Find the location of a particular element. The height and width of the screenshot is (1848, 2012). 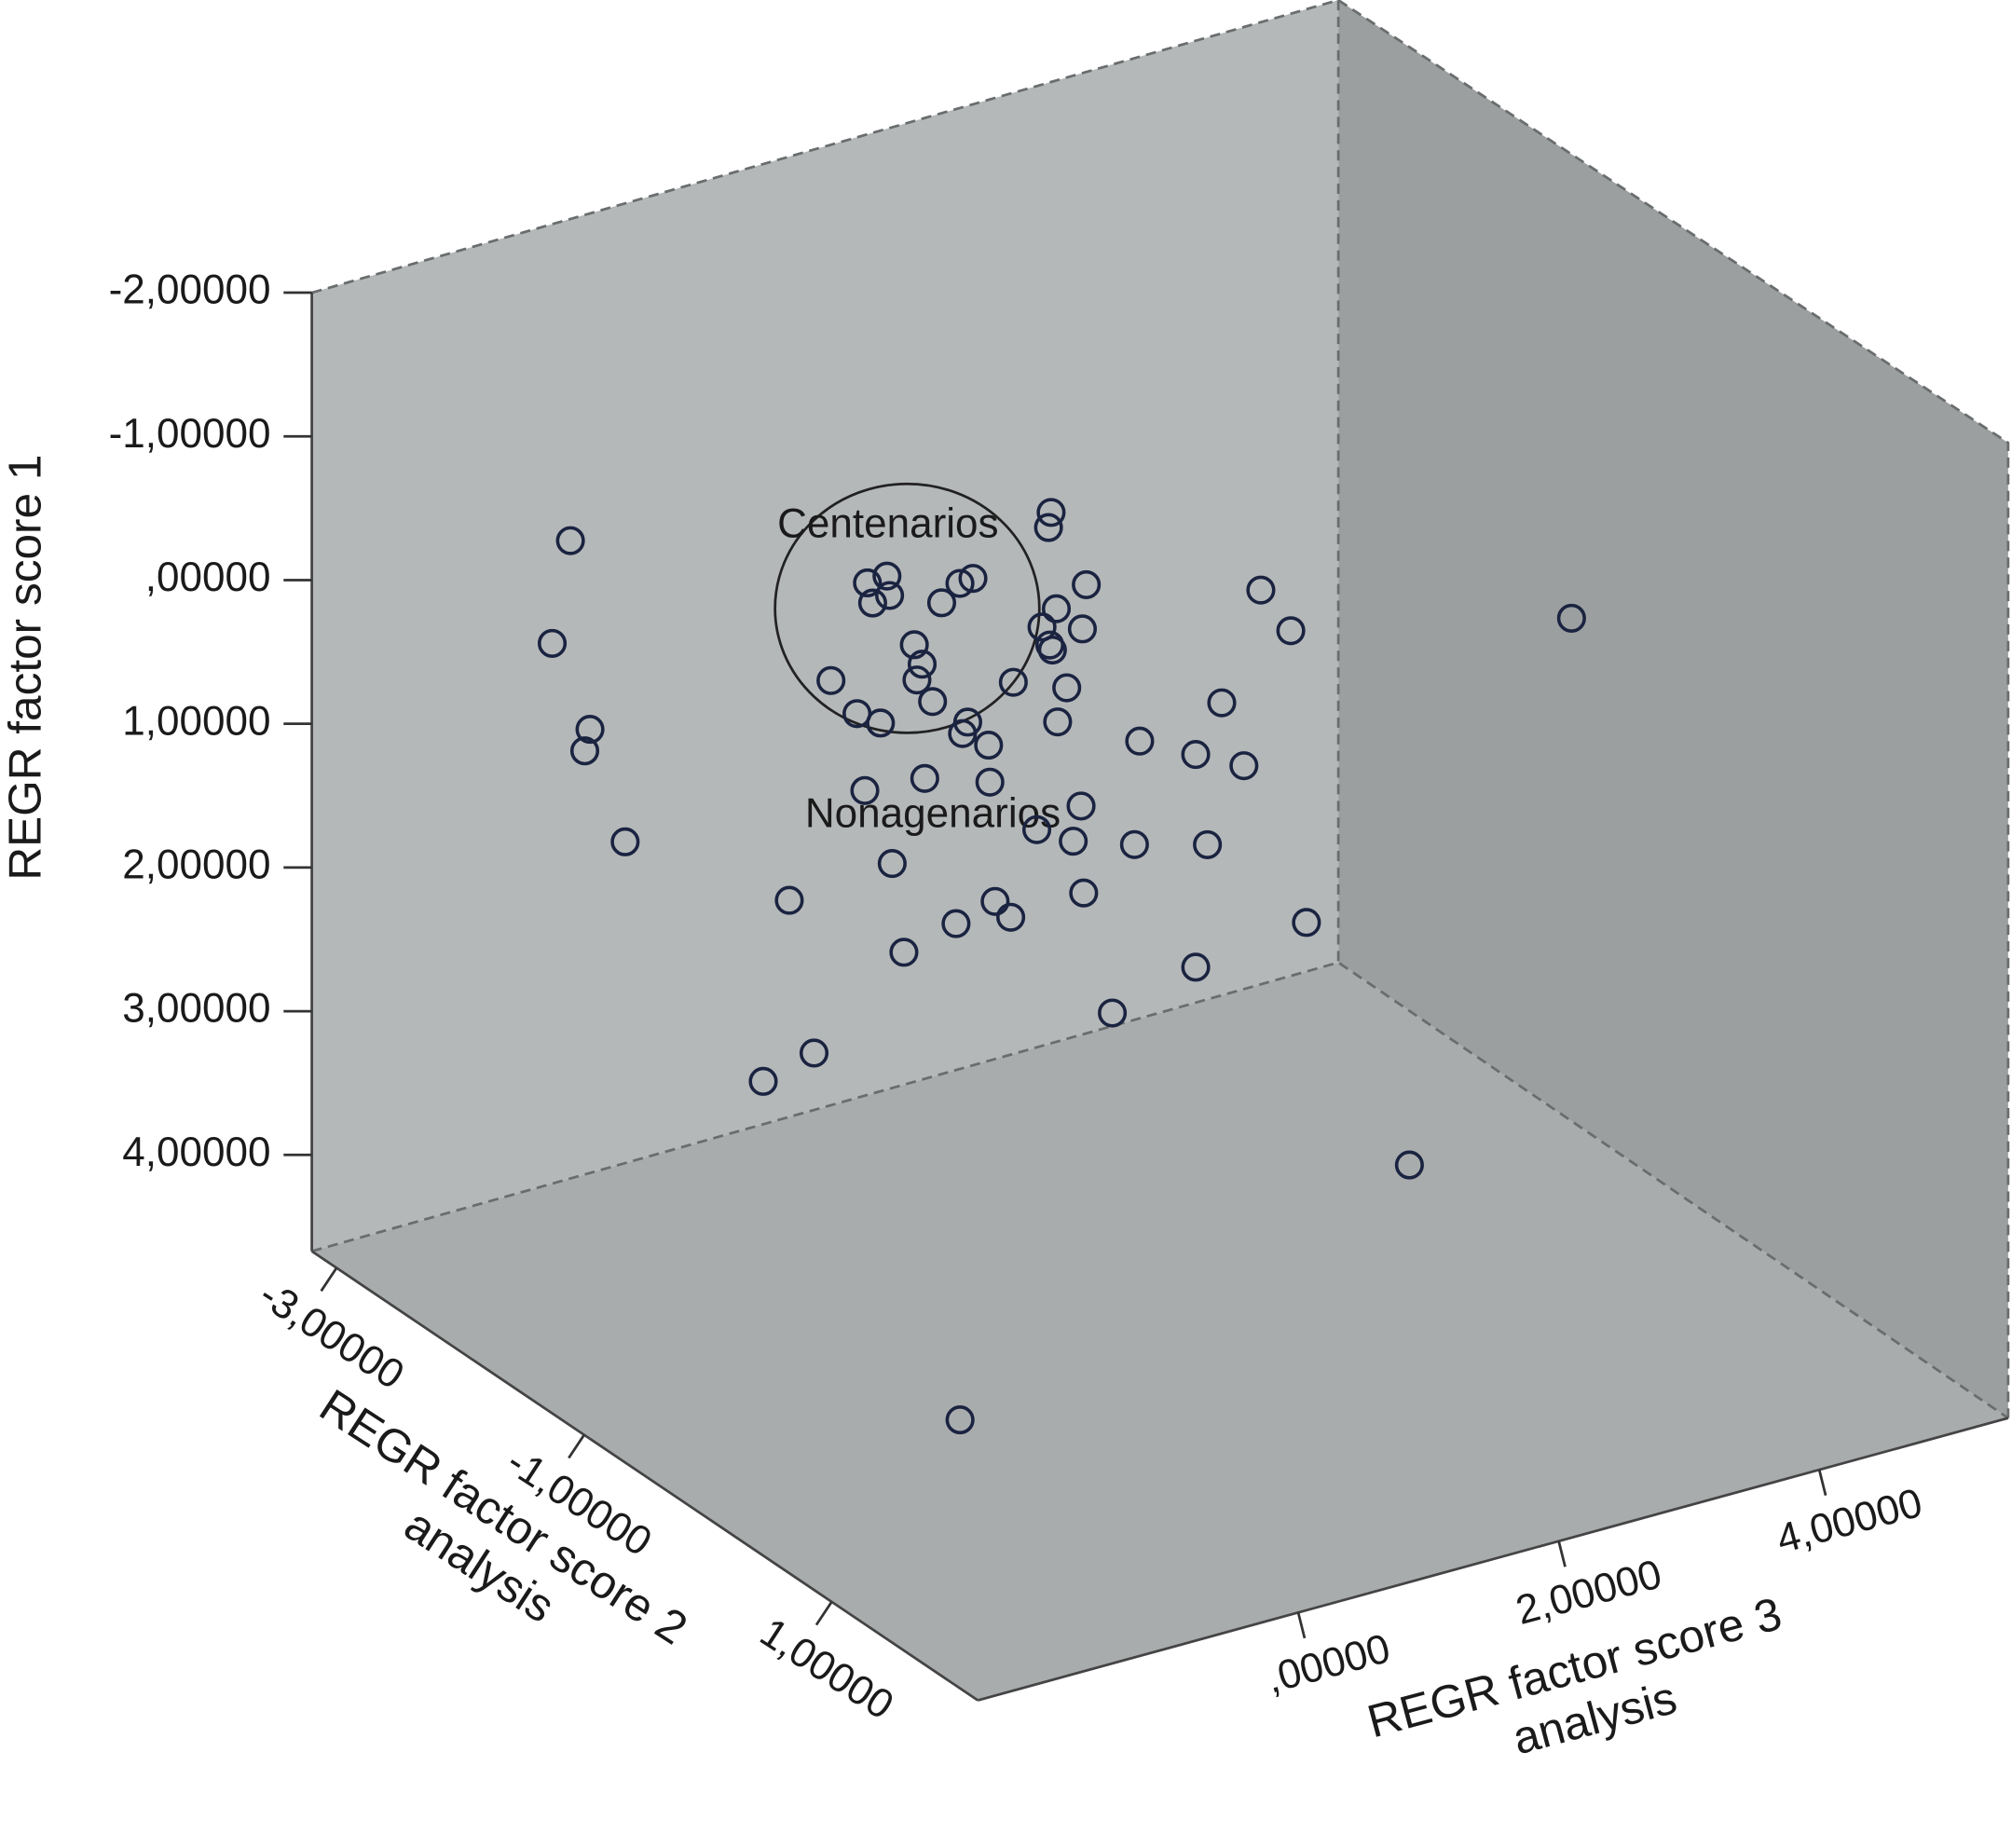

x-axis-line is located at coordinates (1493, 1559).